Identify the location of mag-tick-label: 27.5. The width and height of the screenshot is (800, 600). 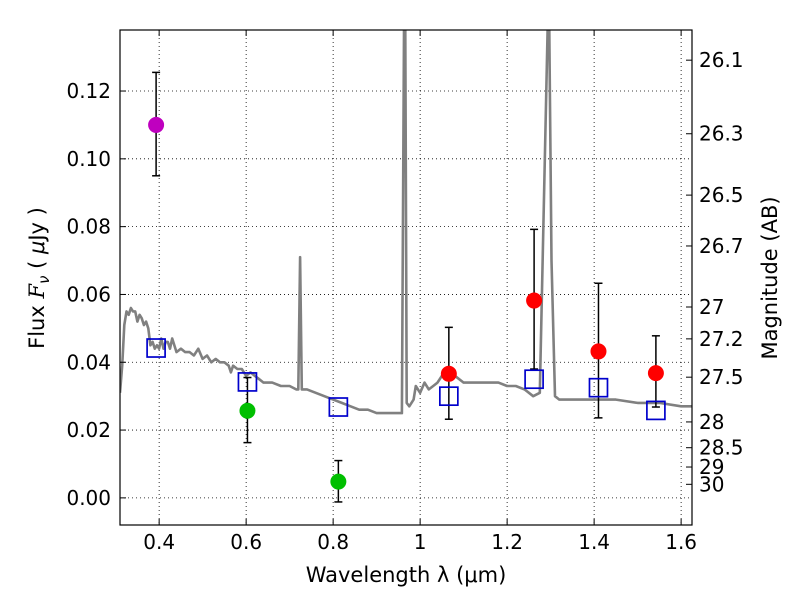
(721, 377).